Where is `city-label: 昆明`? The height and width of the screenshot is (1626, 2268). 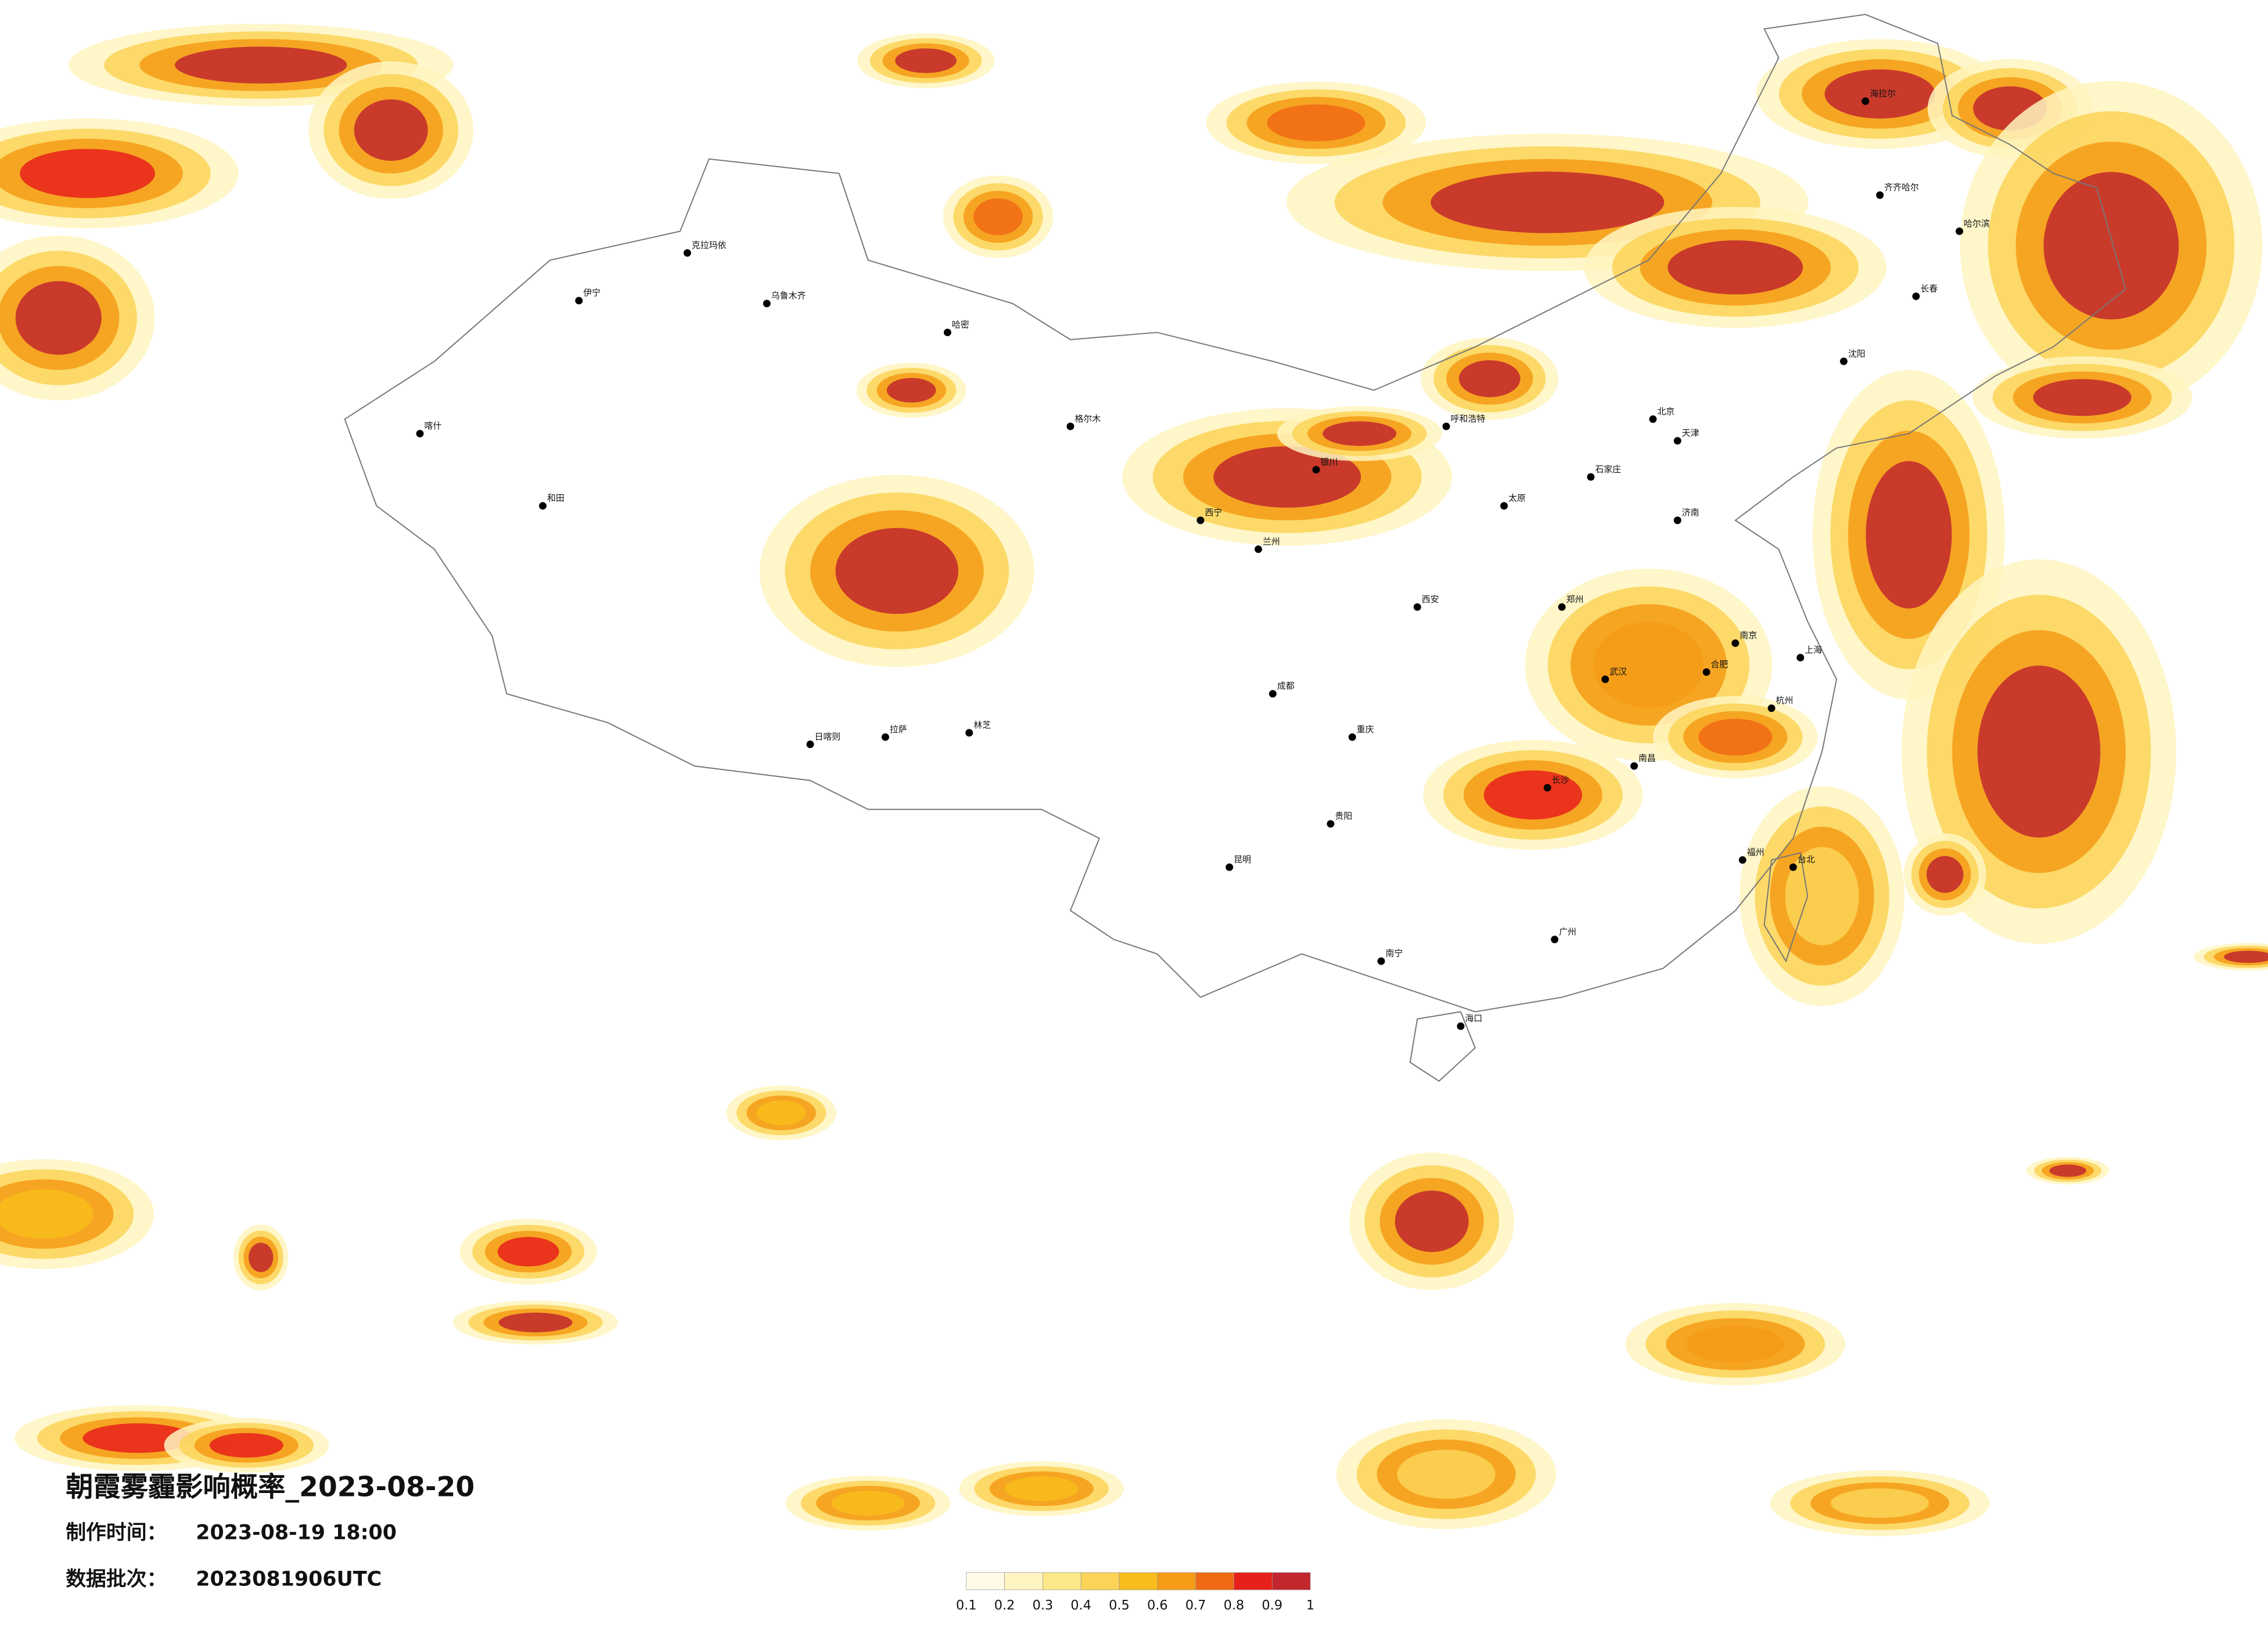 city-label: 昆明 is located at coordinates (1242, 859).